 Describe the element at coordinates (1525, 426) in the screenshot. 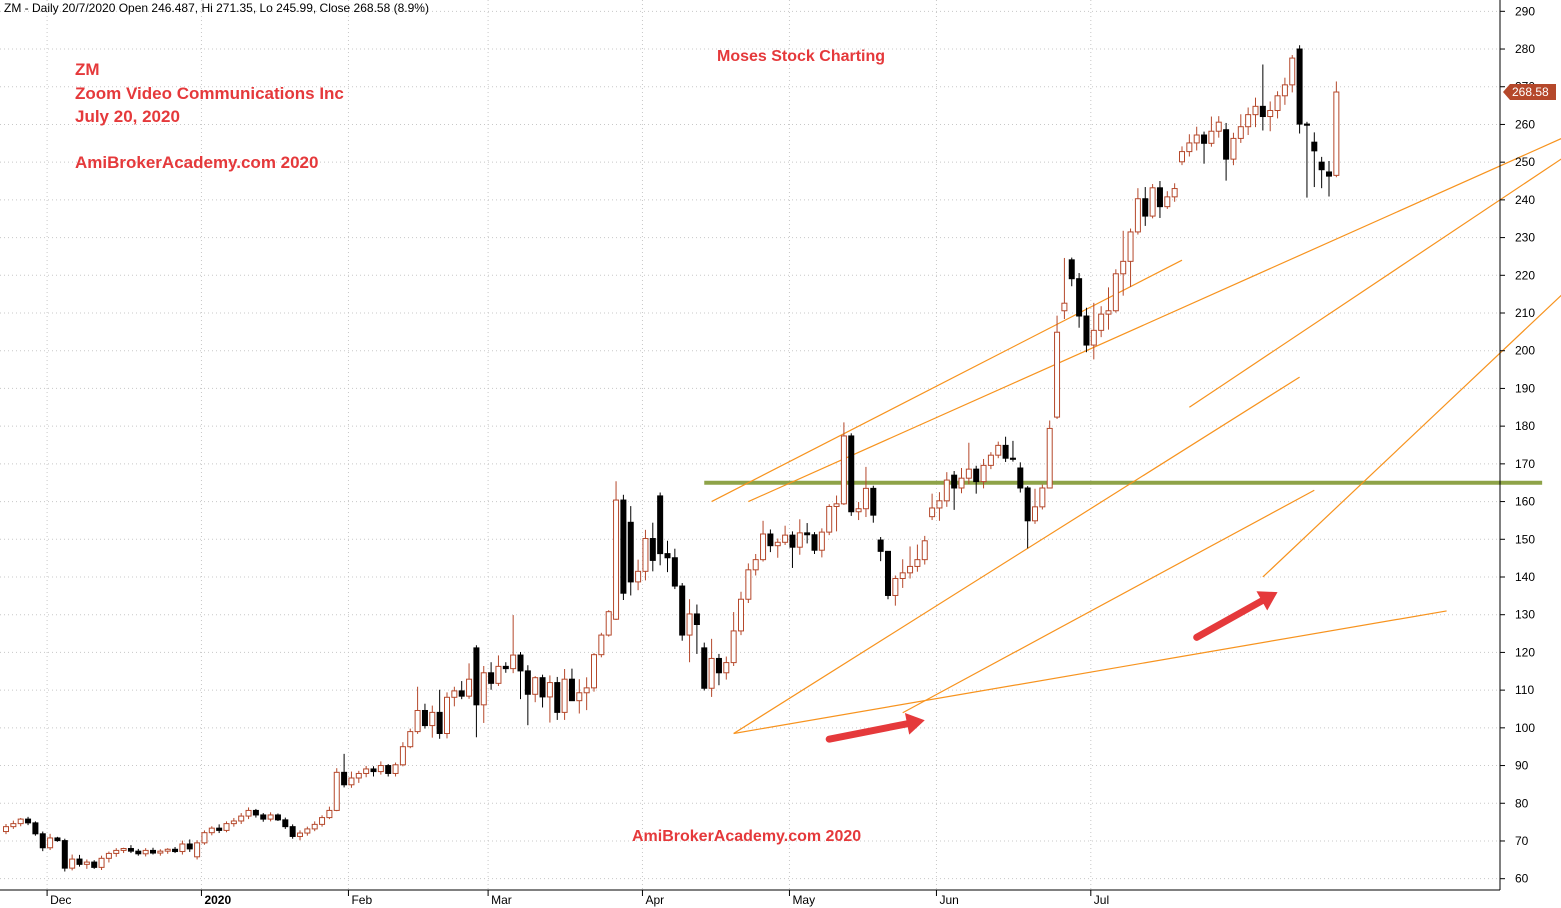

I see `y-tick-label: 180` at that location.